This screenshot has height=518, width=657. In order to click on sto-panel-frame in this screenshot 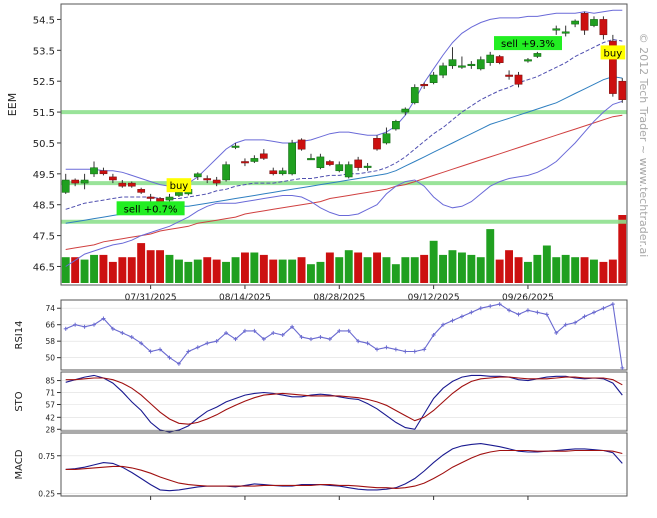, I will do `click(344, 401)`.